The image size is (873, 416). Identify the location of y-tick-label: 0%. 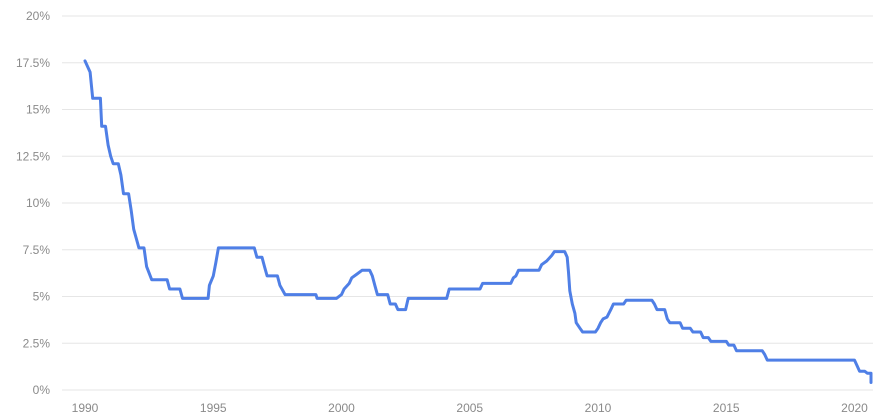
(42, 390).